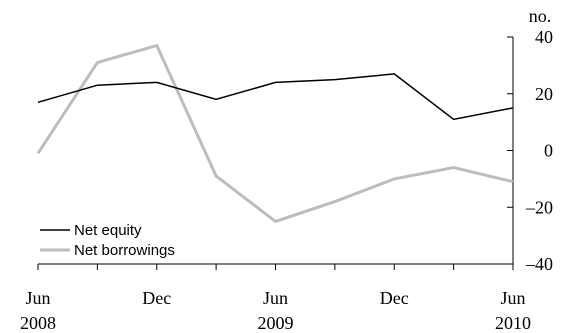  I want to click on y-unit-label: no., so click(540, 16).